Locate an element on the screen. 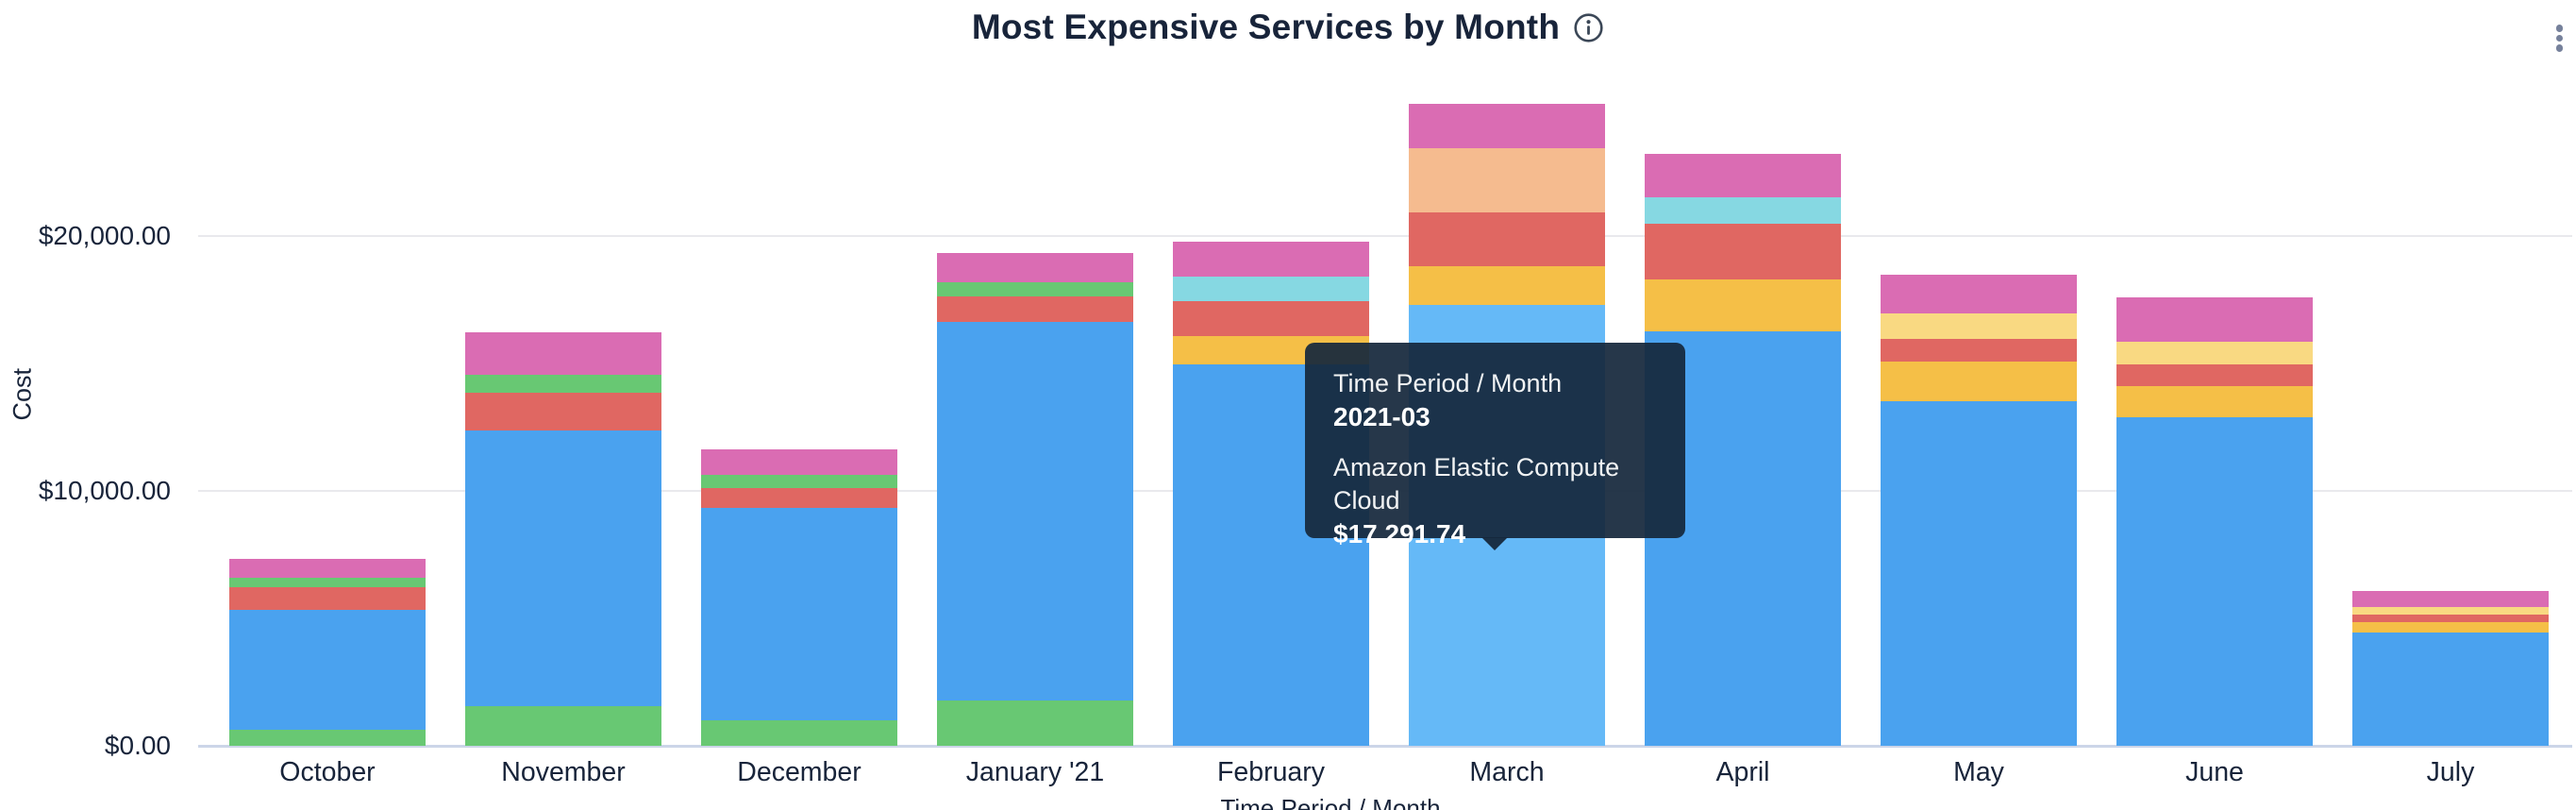 The width and height of the screenshot is (2576, 810). bar-may is located at coordinates (1979, 511).